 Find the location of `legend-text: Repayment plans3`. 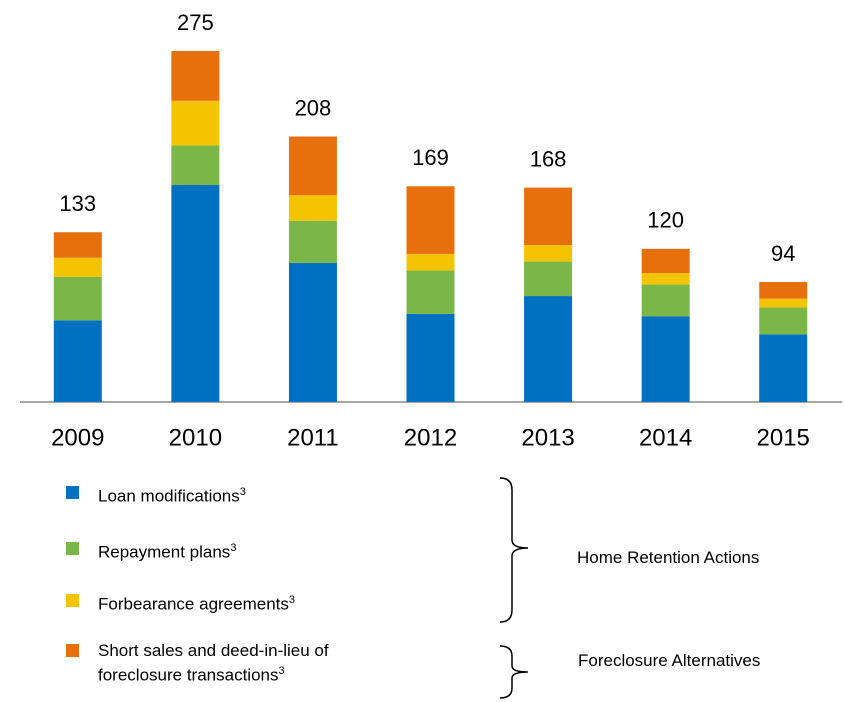

legend-text: Repayment plans3 is located at coordinates (228, 550).